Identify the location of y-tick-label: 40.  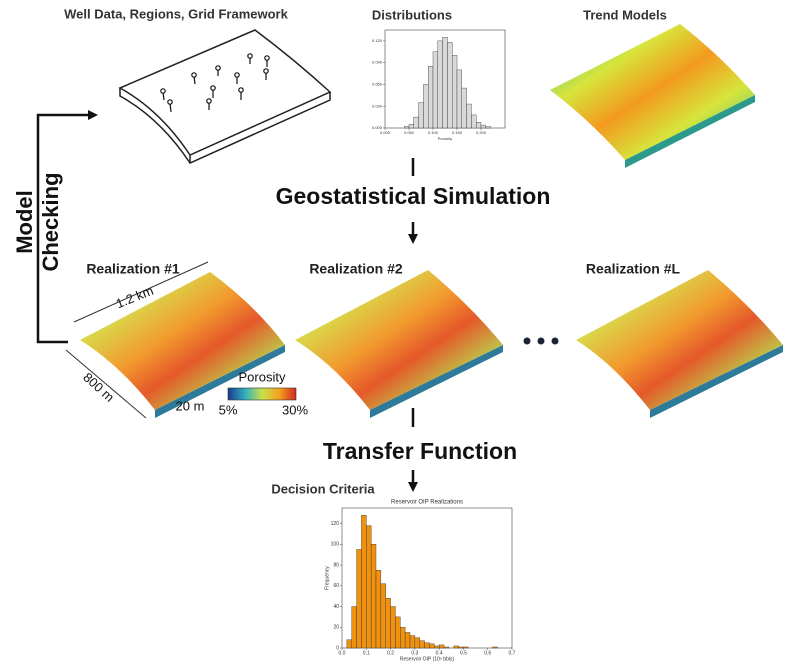
(336, 607).